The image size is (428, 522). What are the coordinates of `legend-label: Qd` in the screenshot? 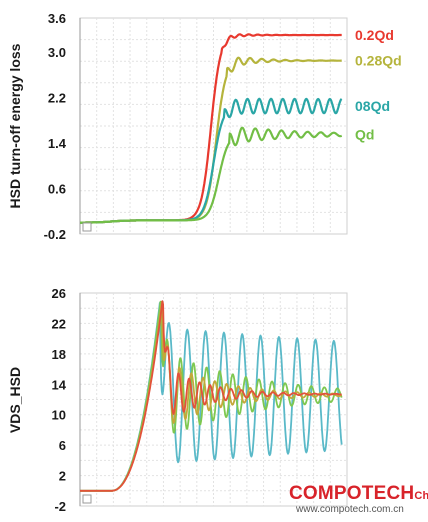 It's located at (364, 135).